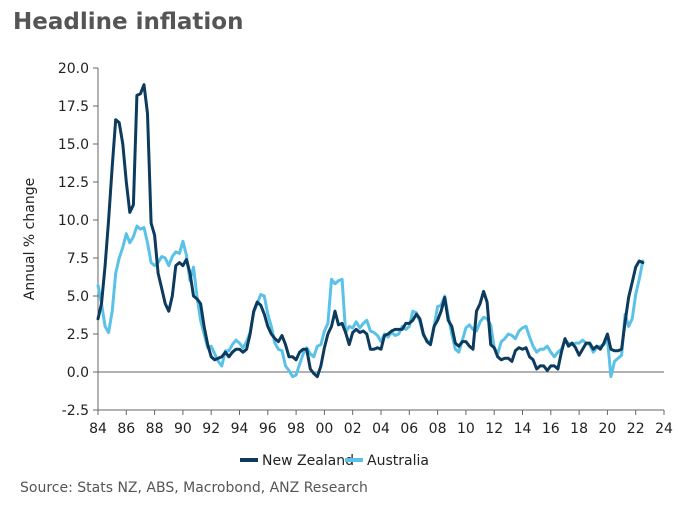 This screenshot has height=507, width=680. I want to click on y-tick-label: 10.0, so click(73, 221).